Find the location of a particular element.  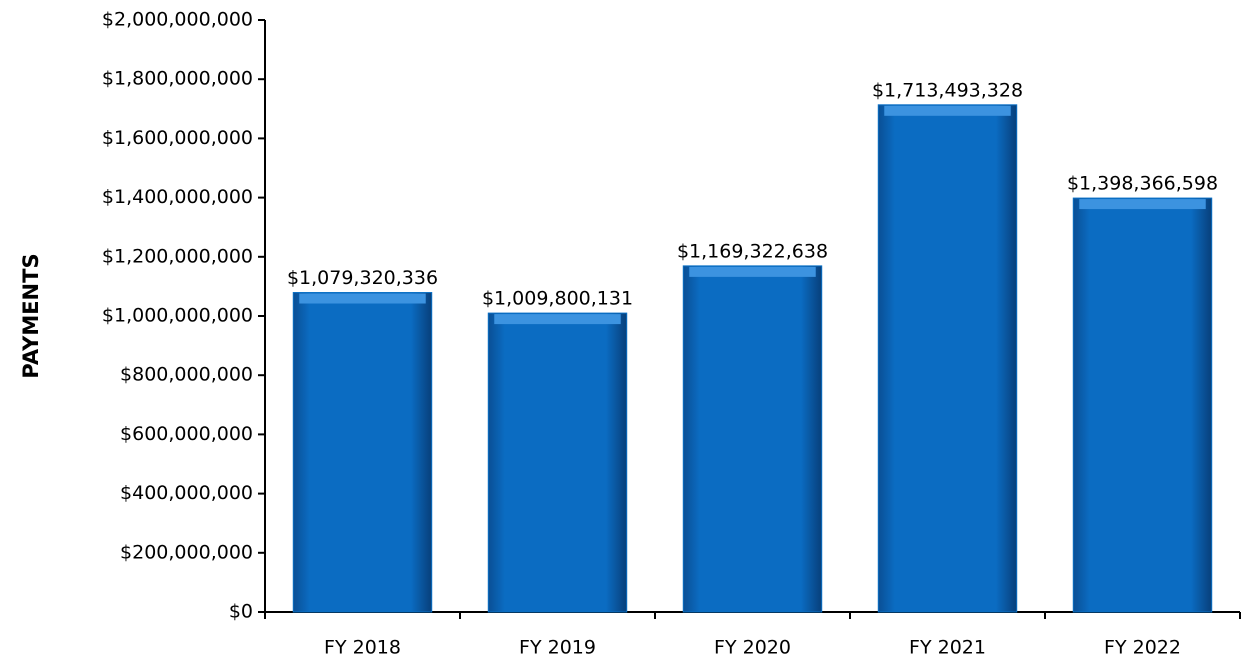

y-tick-label: $800,000,000 is located at coordinates (186, 375).